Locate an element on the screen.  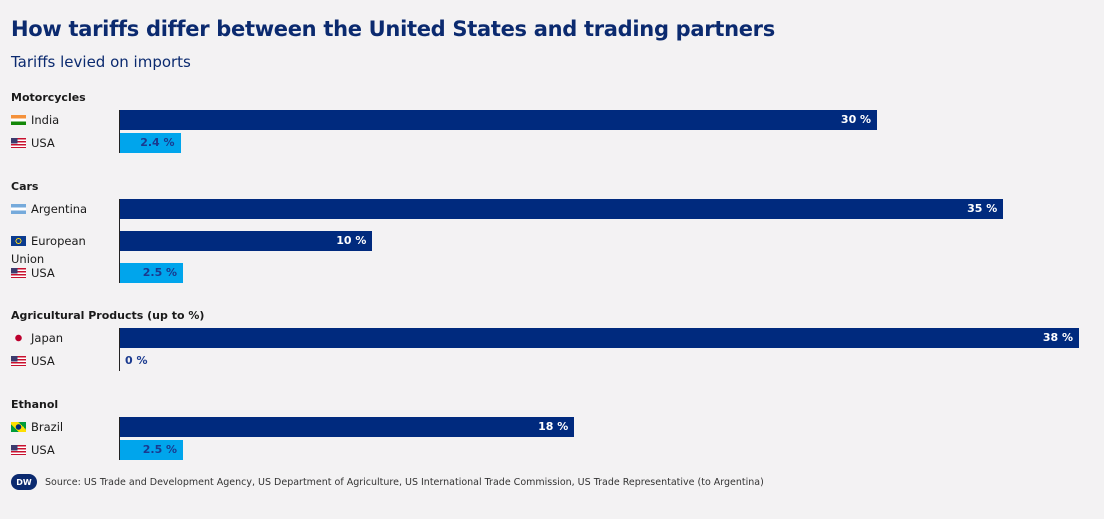
country-name: India is located at coordinates (45, 120).